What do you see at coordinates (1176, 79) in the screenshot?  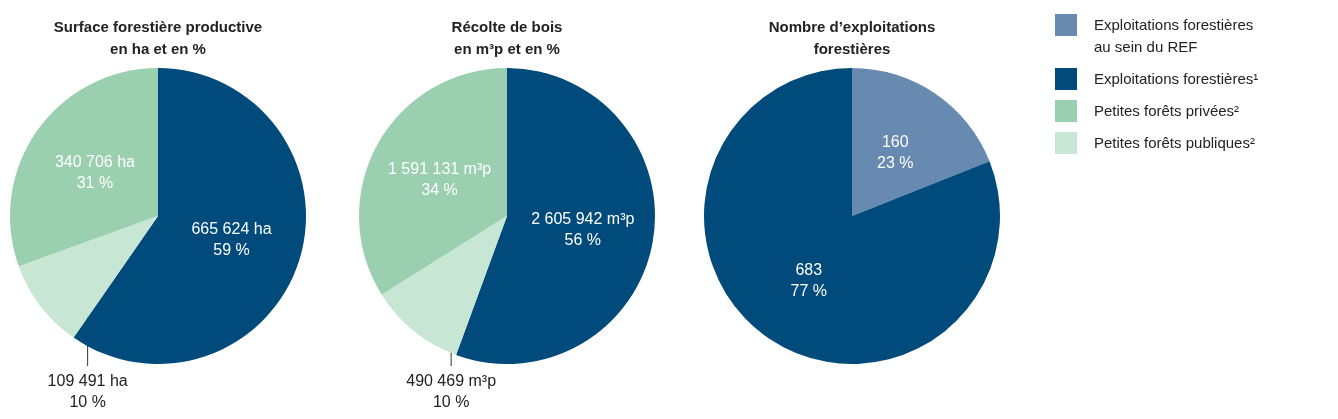 I see `legend-label: Exploitations forestières¹` at bounding box center [1176, 79].